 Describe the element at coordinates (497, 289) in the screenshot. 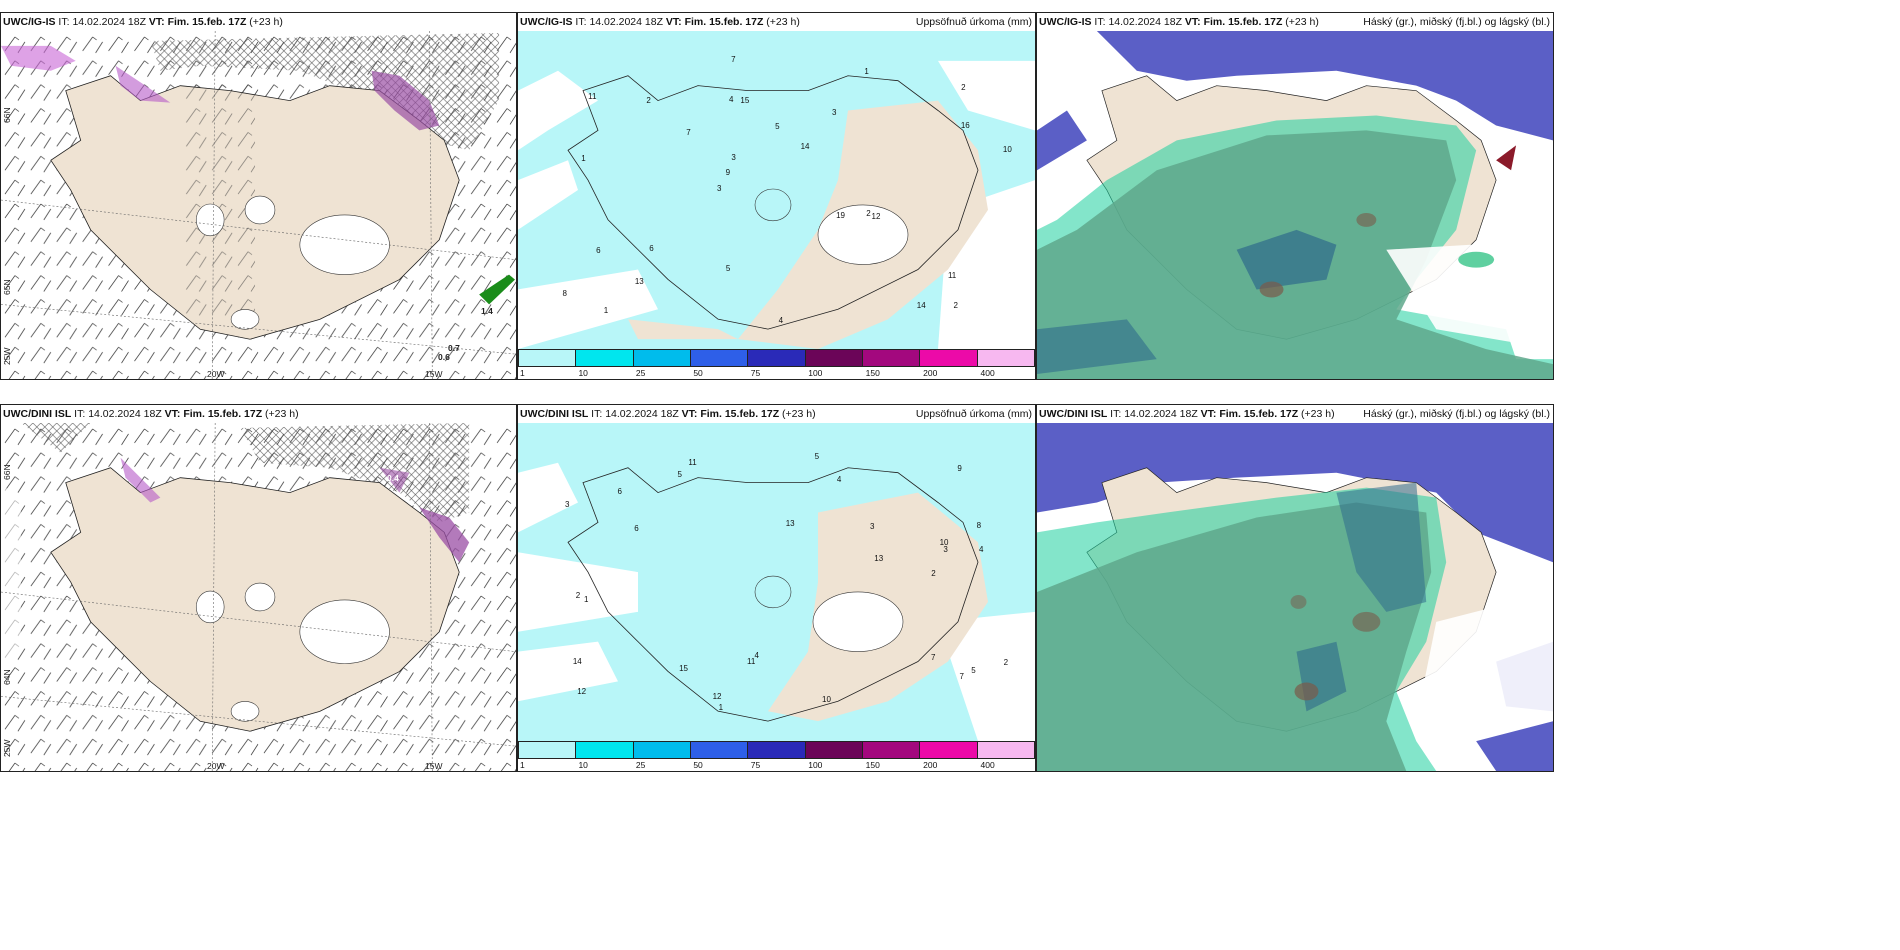

I see `snow-patch-se` at that location.